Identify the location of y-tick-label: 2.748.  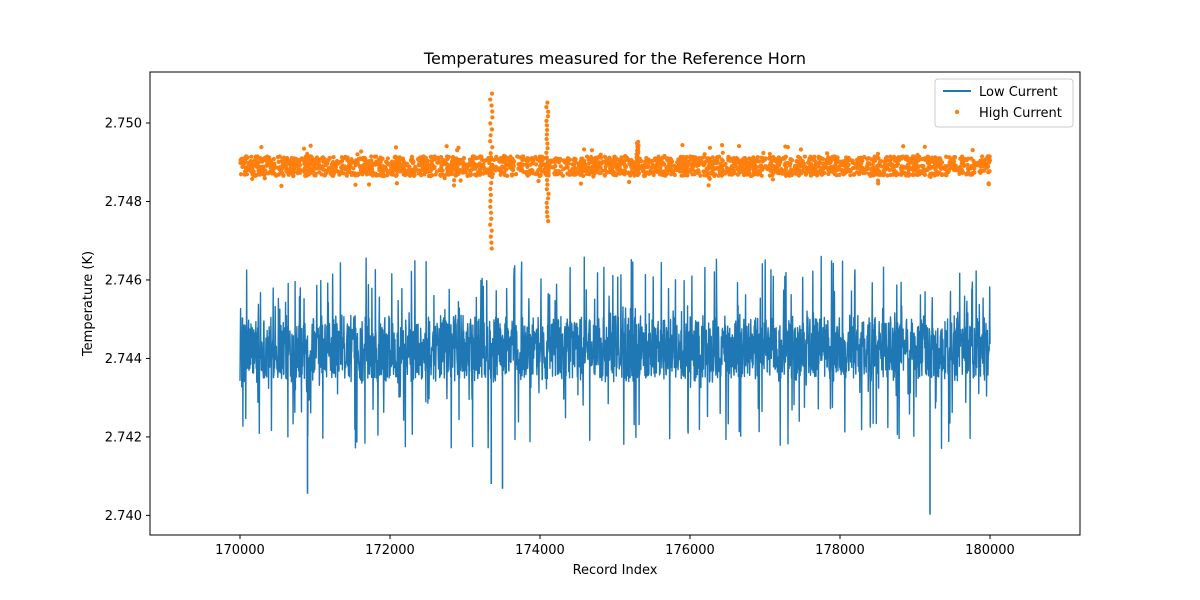
(123, 202).